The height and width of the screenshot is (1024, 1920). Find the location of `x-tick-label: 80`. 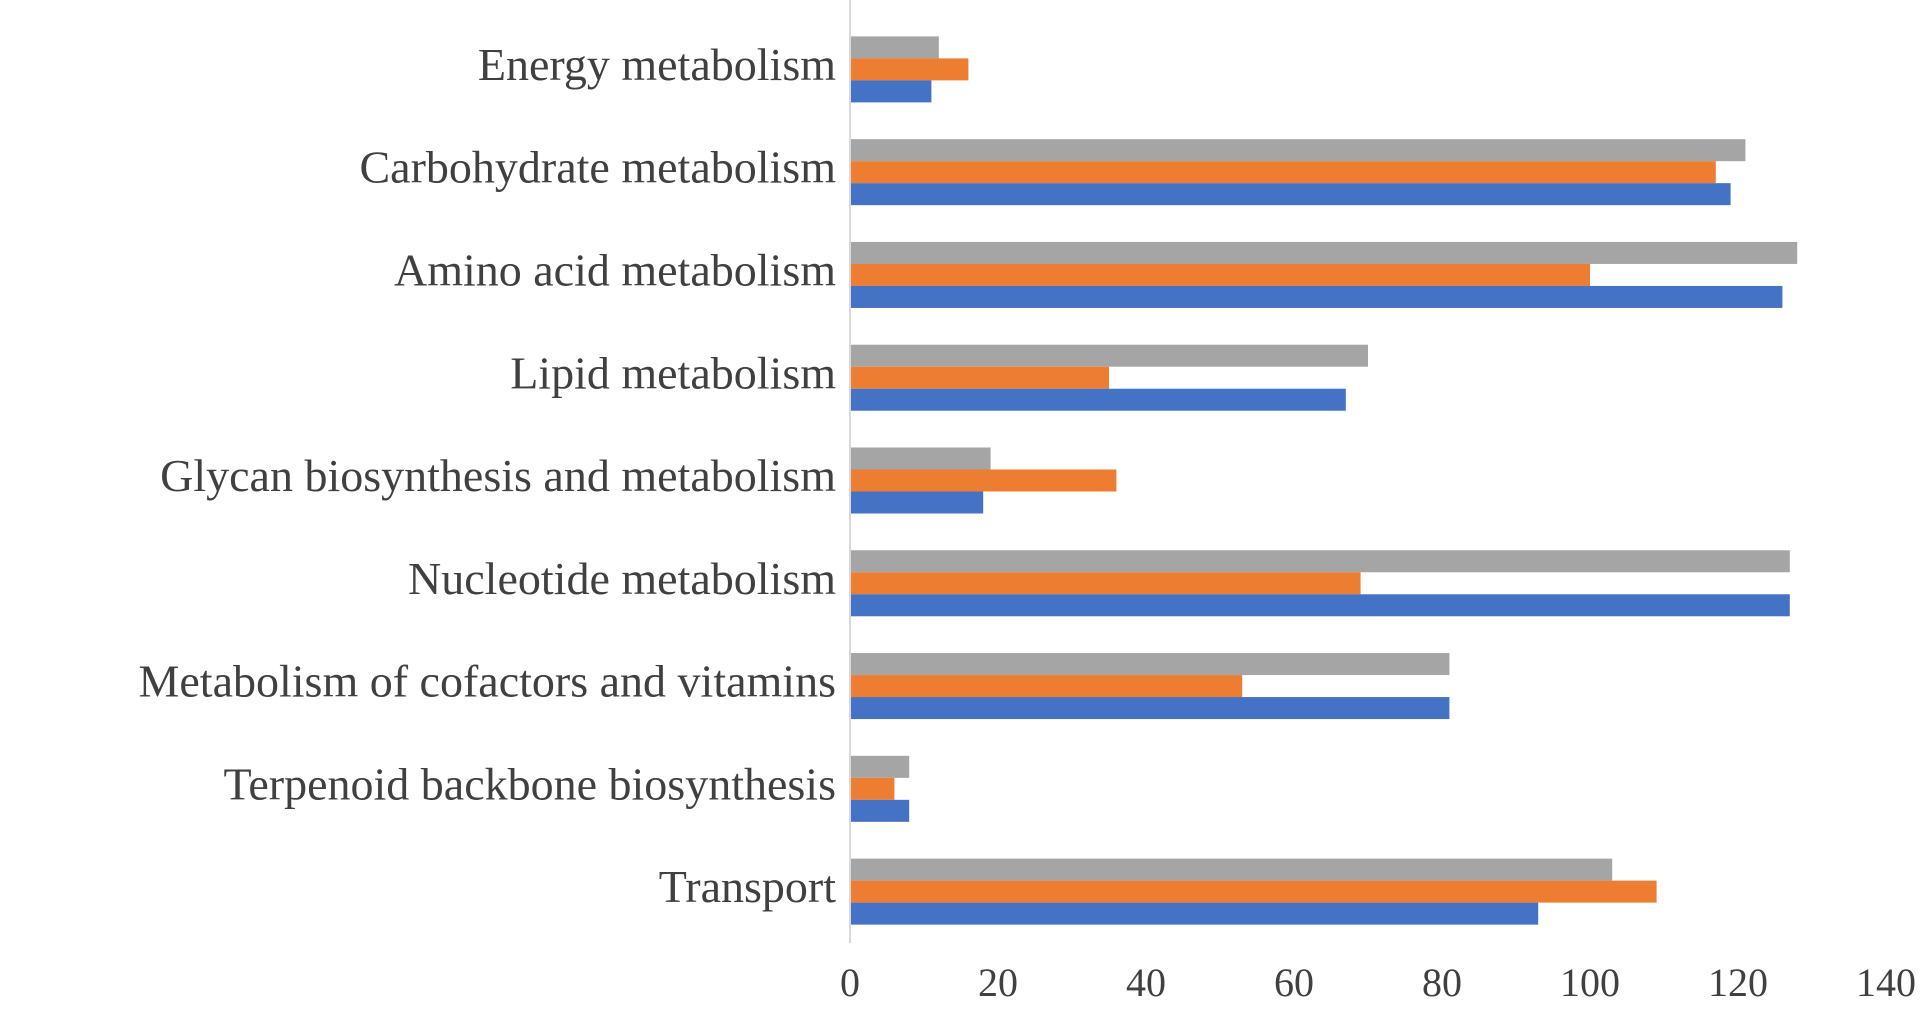

x-tick-label: 80 is located at coordinates (1442, 982).